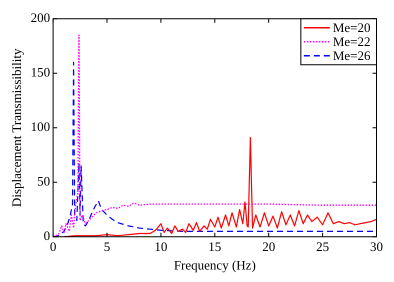 The image size is (394, 282). Describe the element at coordinates (351, 56) in the screenshot. I see `legend-label: Me=26` at that location.